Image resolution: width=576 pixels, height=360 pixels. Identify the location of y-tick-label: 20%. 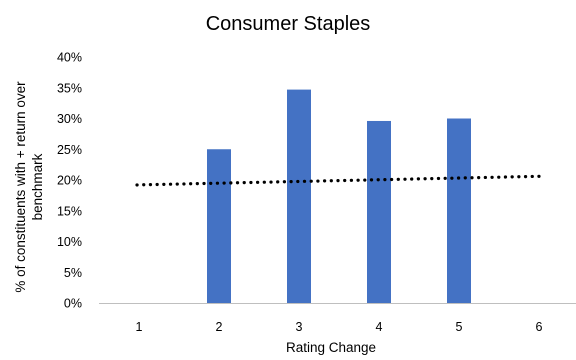
(69, 181).